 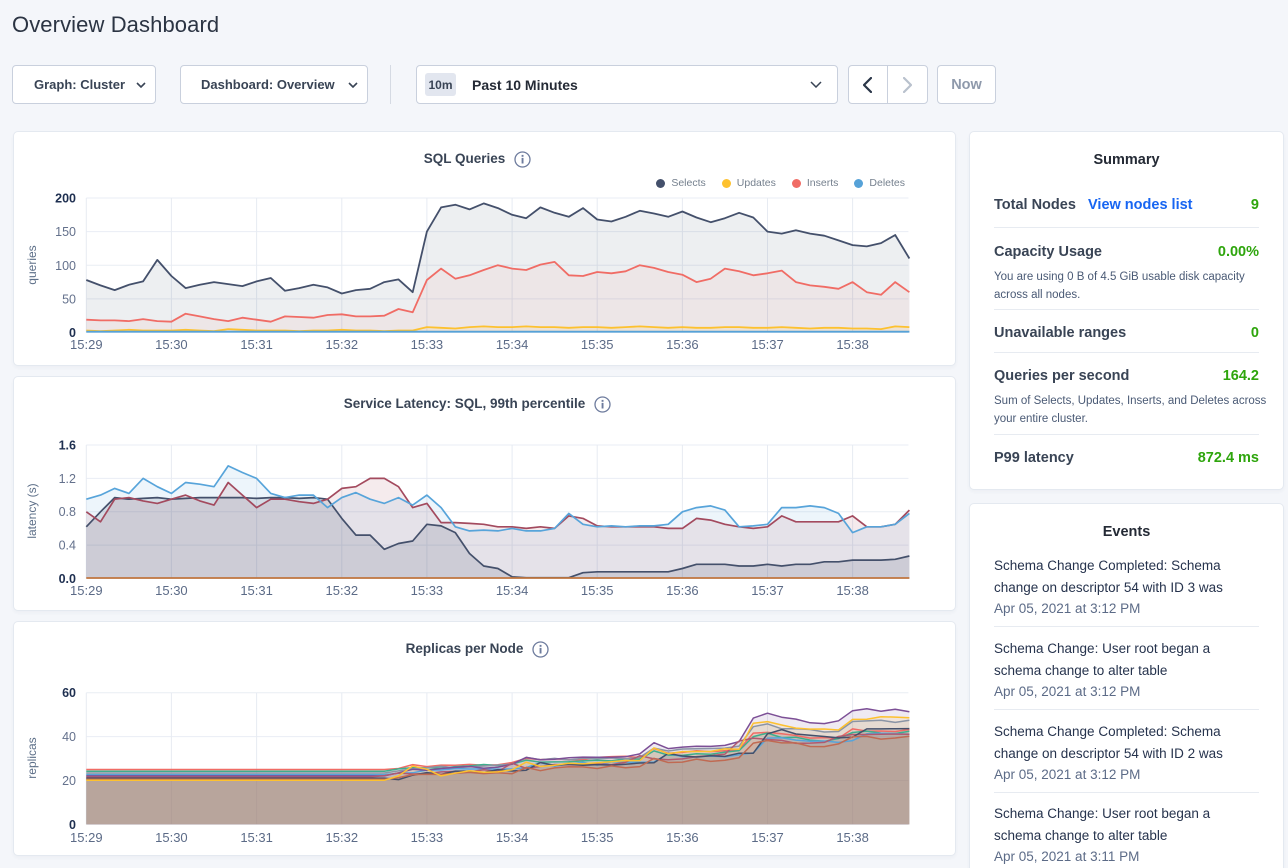 I want to click on svg-text: 100, so click(x=65, y=266).